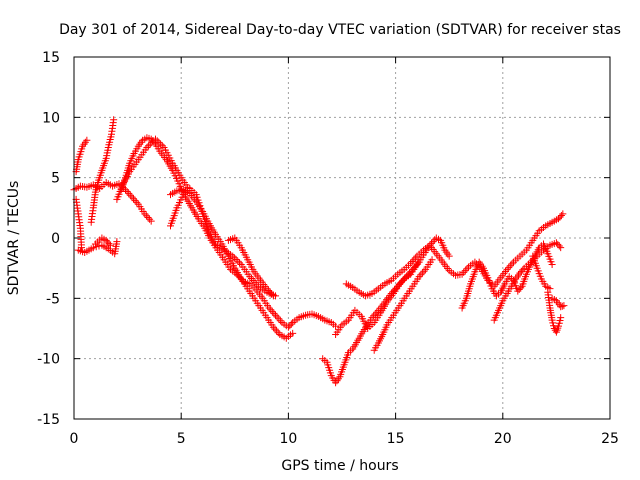 This screenshot has height=480, width=640. What do you see at coordinates (55, 239) in the screenshot?
I see `y-tick-label: 0` at bounding box center [55, 239].